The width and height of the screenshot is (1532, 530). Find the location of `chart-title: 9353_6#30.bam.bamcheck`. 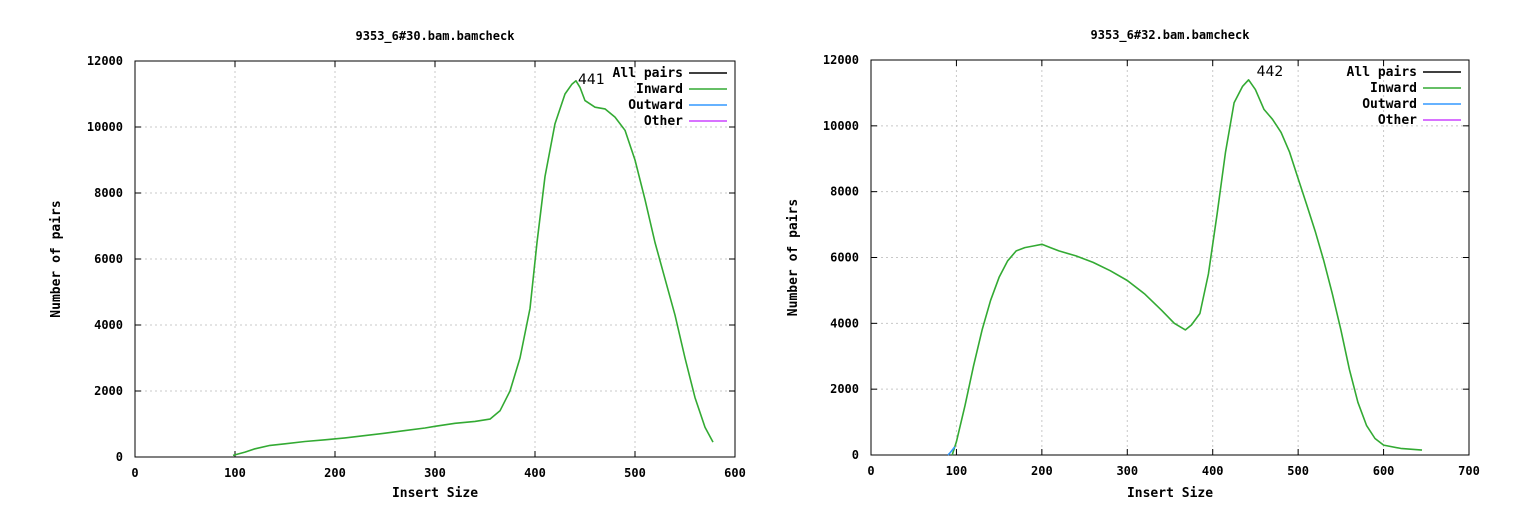

chart-title: 9353_6#30.bam.bamcheck is located at coordinates (436, 36).